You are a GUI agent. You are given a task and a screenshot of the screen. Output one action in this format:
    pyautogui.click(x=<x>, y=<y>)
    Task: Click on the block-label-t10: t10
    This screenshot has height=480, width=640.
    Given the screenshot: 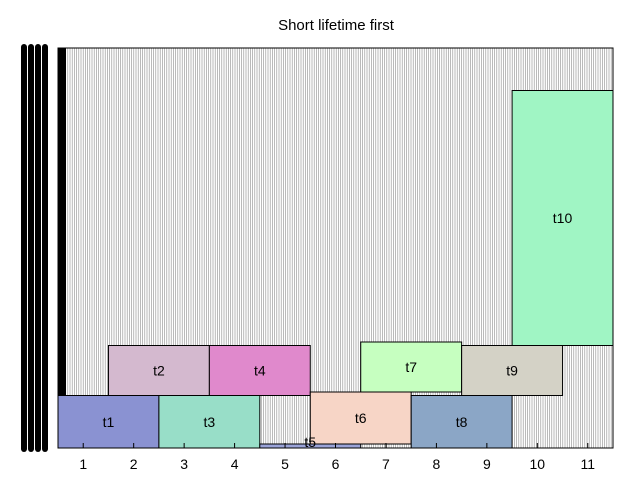 What is the action you would take?
    pyautogui.click(x=563, y=218)
    